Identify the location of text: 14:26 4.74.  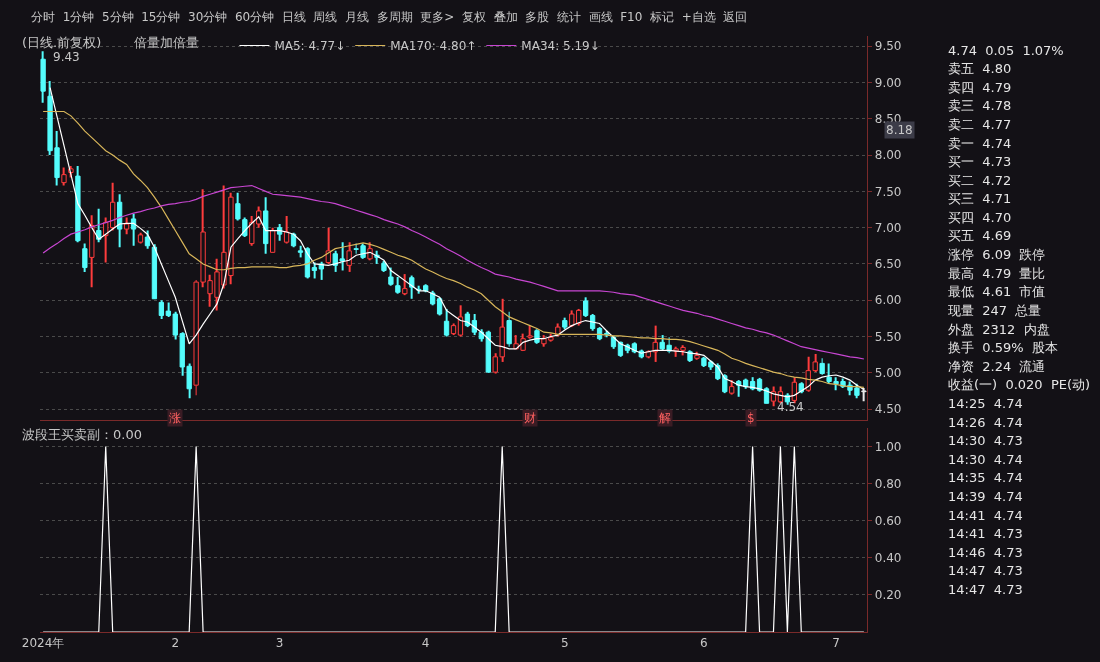
(985, 422).